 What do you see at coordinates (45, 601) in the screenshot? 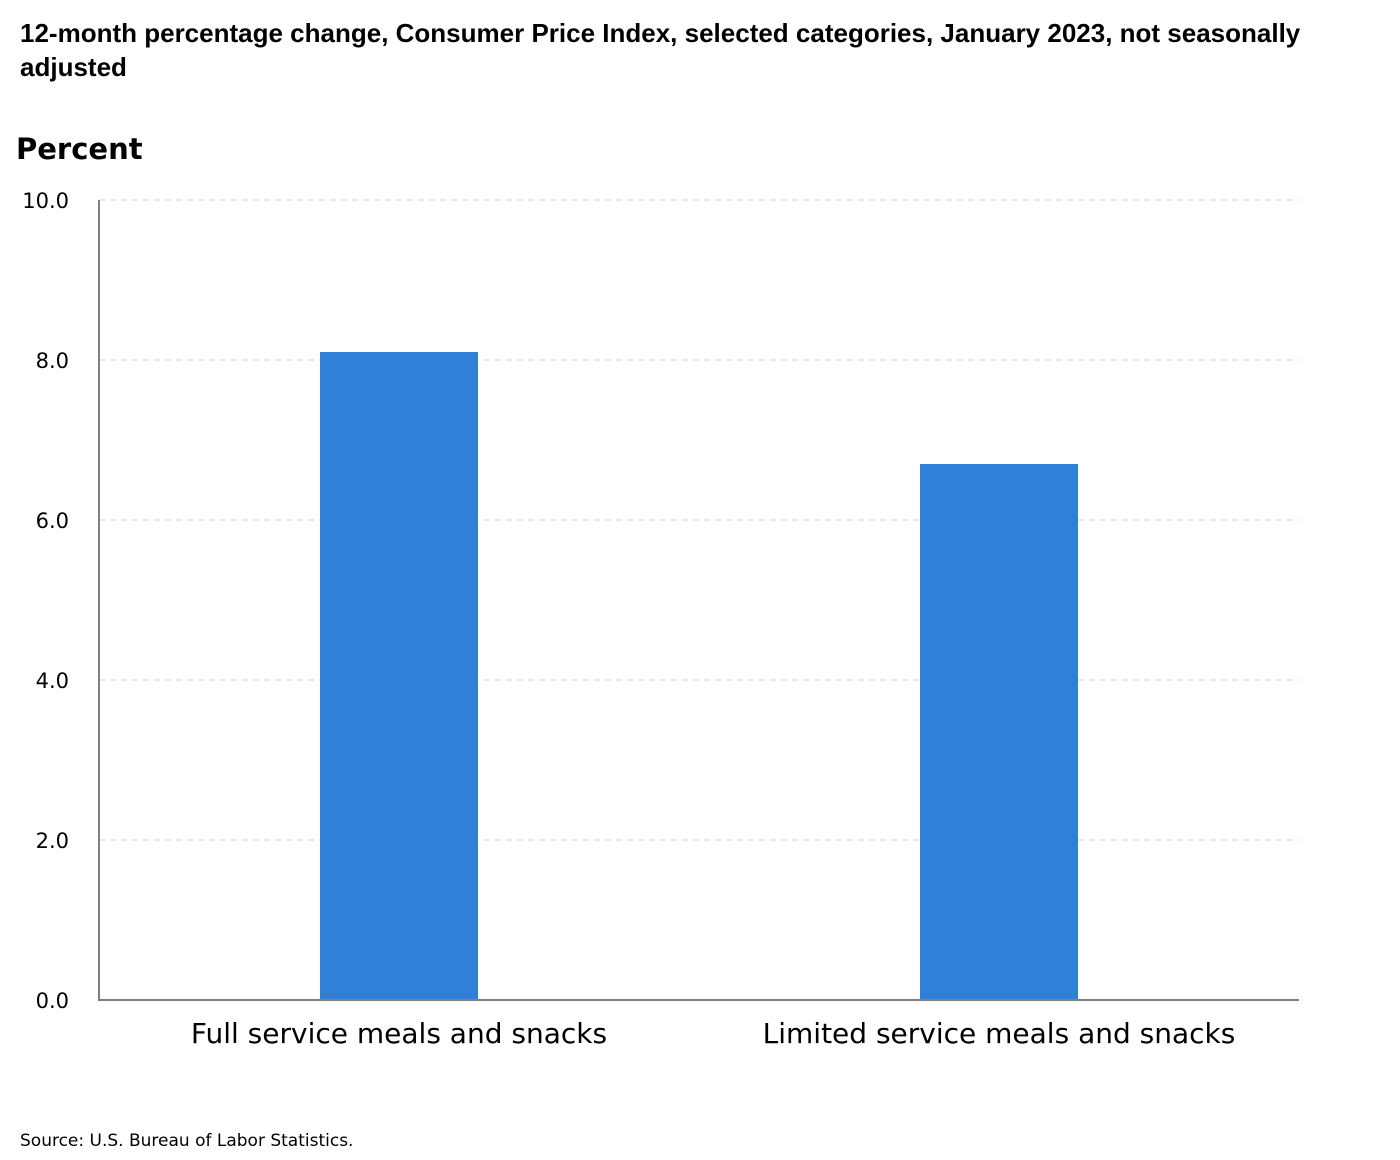
I see `y-axis-ticks: 0.0 2.0 4.0 6.0 8.0 10.0` at bounding box center [45, 601].